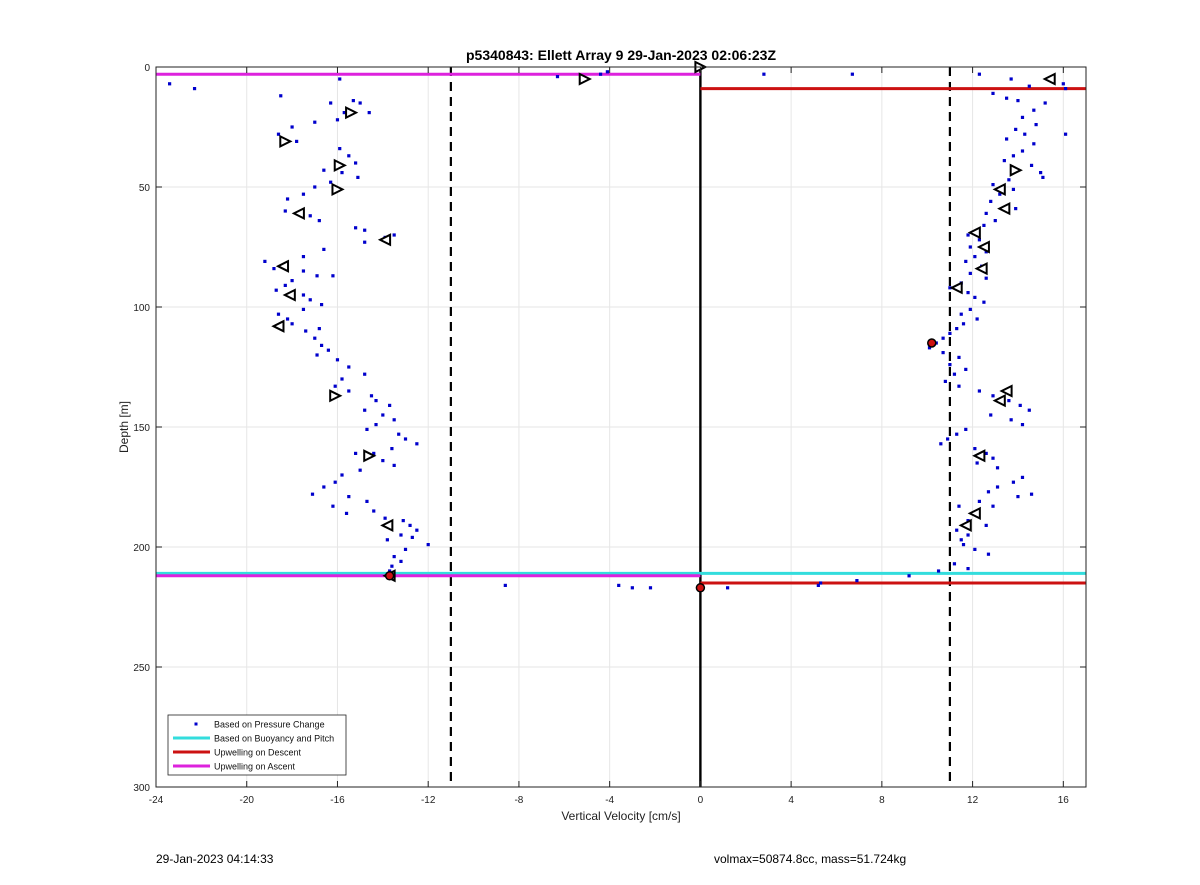 The width and height of the screenshot is (1200, 885). Describe the element at coordinates (609, 800) in the screenshot. I see `x-tick-label: -4` at that location.